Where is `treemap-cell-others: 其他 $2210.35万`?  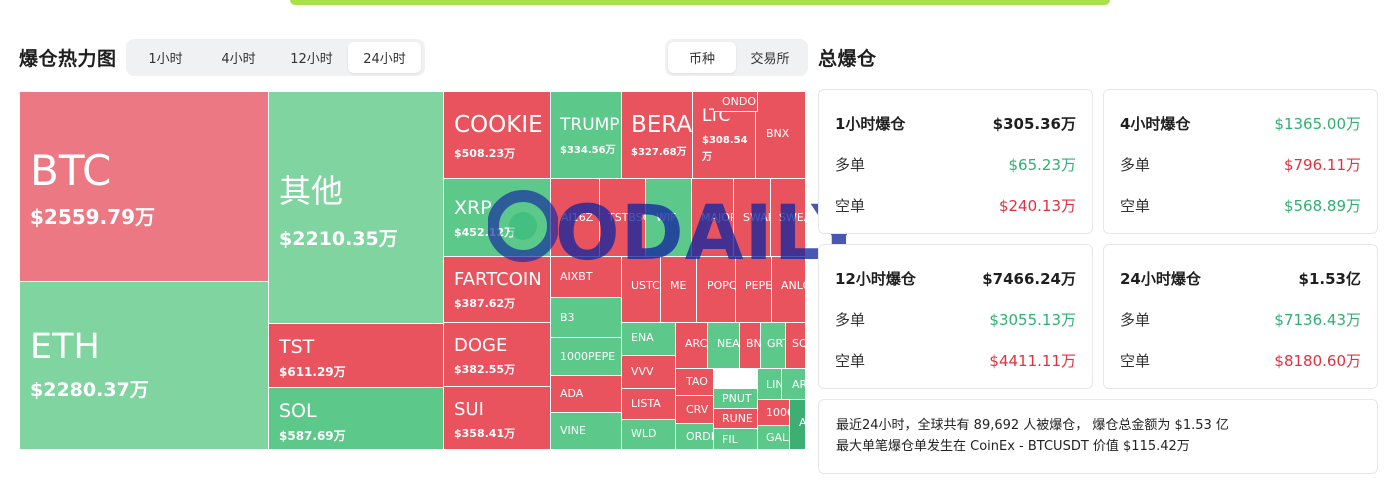
treemap-cell-others: 其他 $2210.35万 is located at coordinates (356, 208).